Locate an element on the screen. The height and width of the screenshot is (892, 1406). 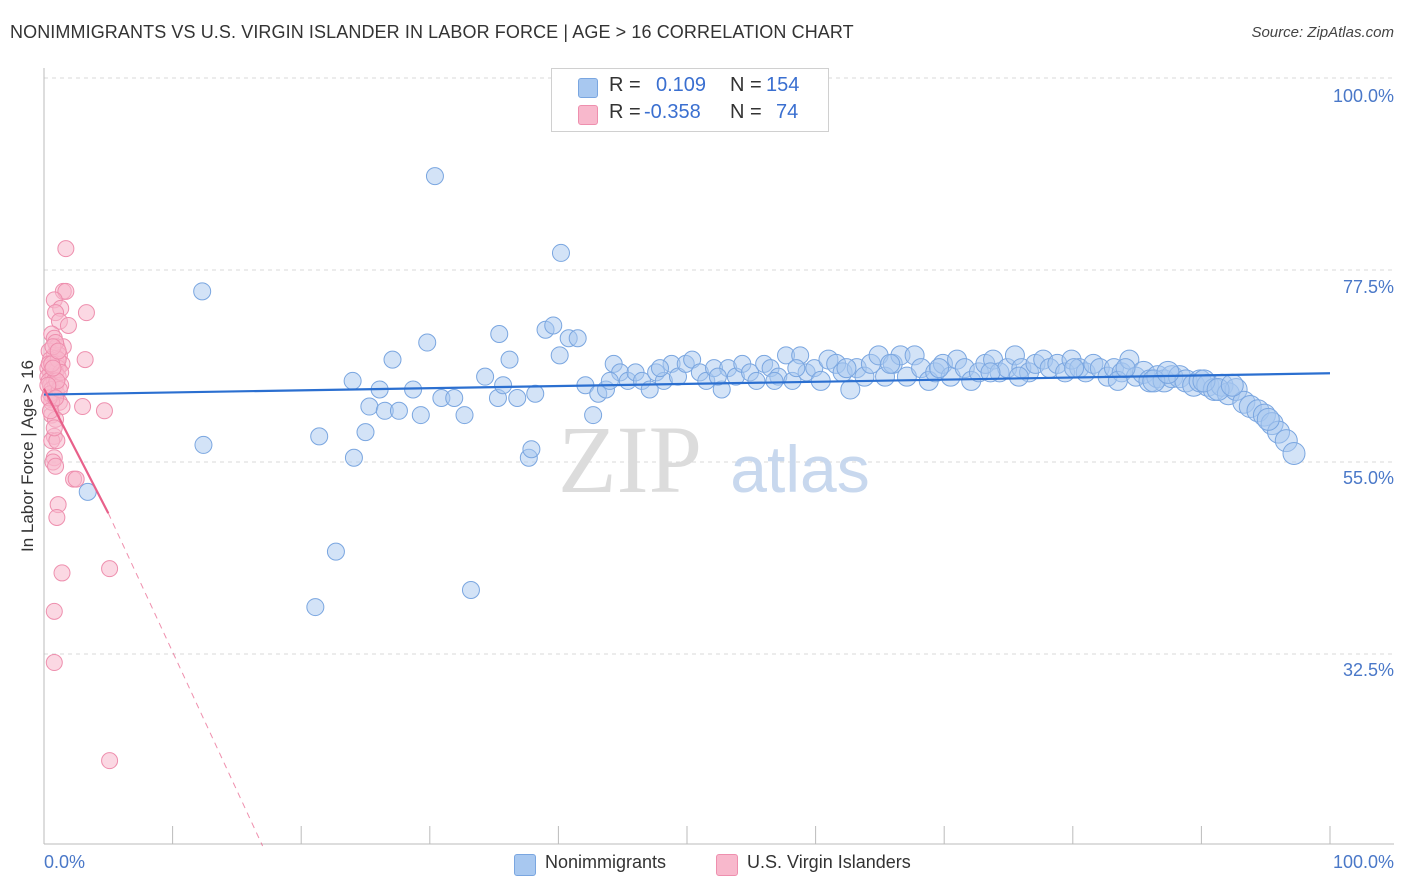
watermark: ZIP atlas is located at coordinates (714, 459).